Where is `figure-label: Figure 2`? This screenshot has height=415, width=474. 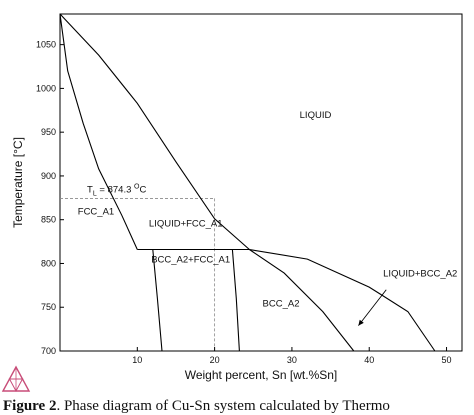
figure-label: Figure 2 is located at coordinates (30, 406).